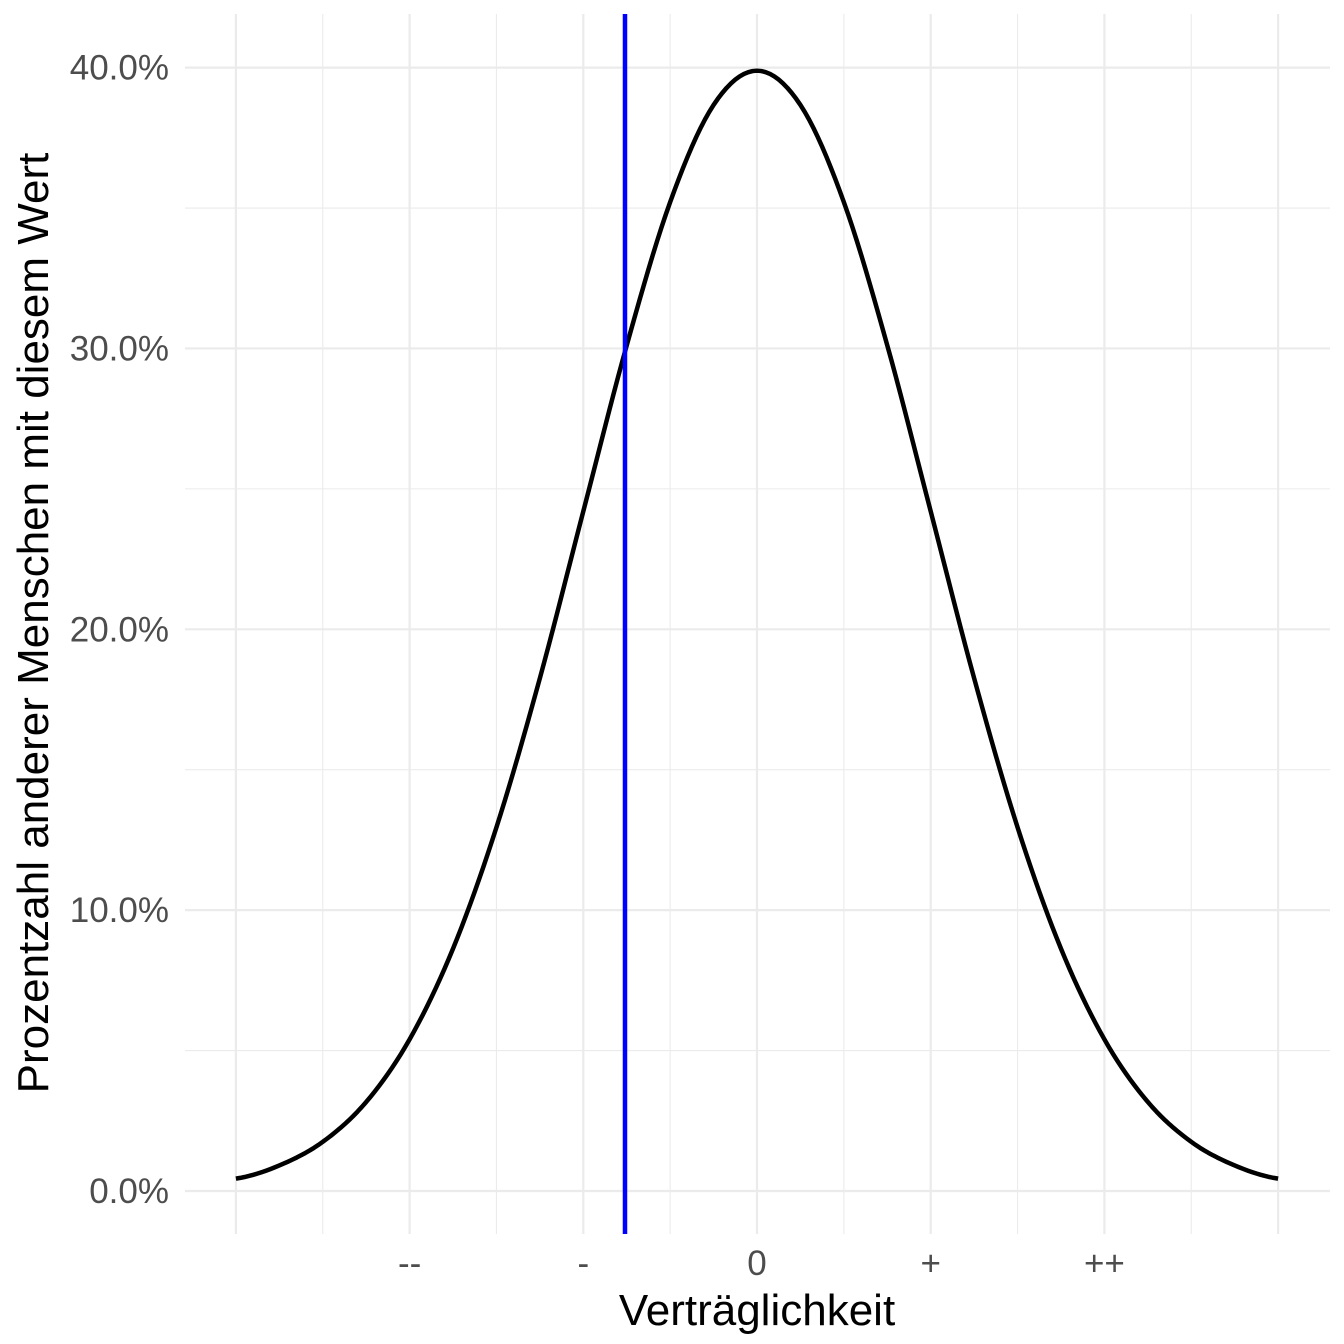  Describe the element at coordinates (119, 68) in the screenshot. I see `y-tick-label: 40.0%` at that location.